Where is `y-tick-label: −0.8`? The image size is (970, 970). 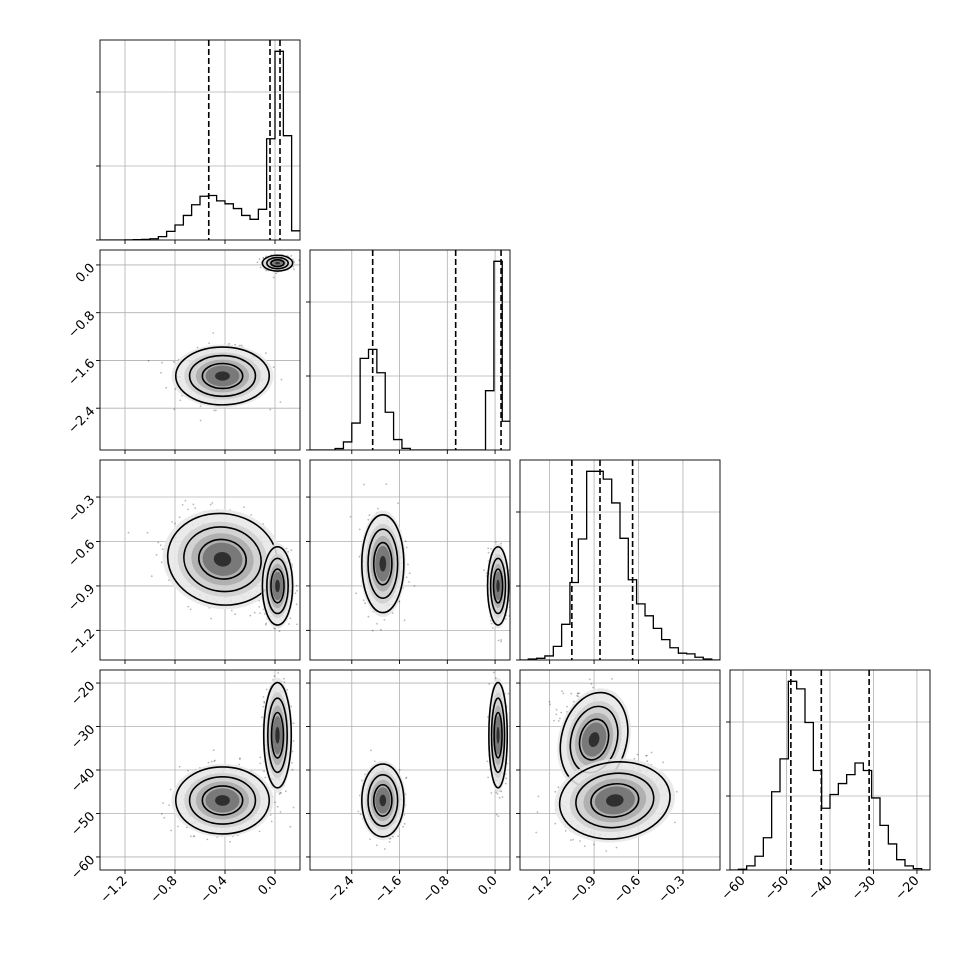 y-tick-label: −0.8 is located at coordinates (81, 324).